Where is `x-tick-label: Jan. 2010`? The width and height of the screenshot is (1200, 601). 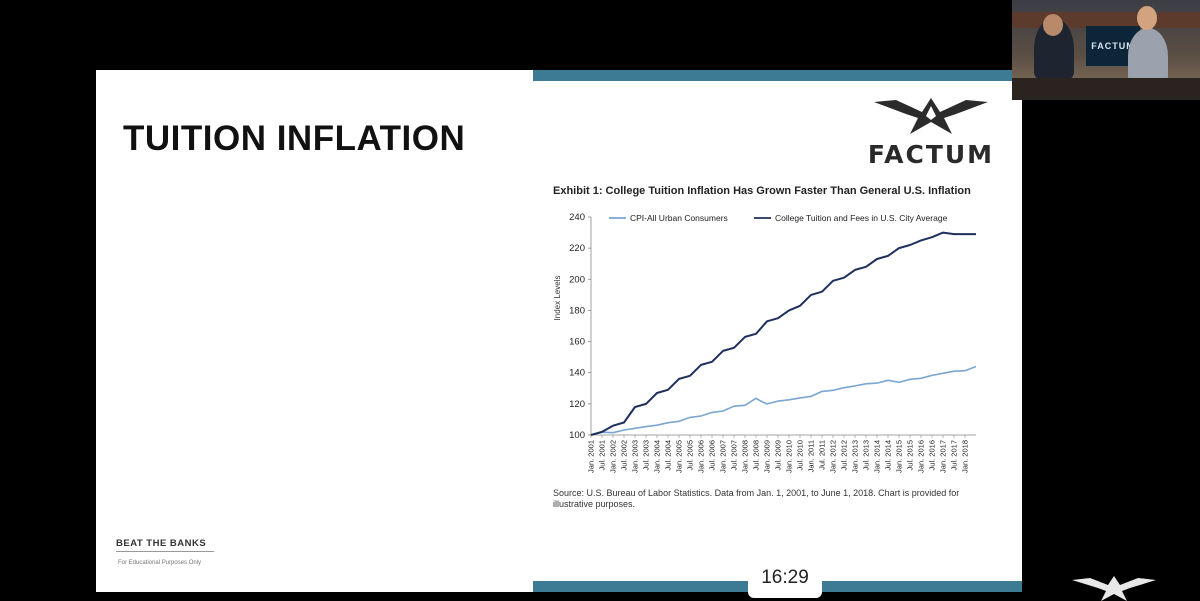
x-tick-label: Jan. 2010 is located at coordinates (789, 456).